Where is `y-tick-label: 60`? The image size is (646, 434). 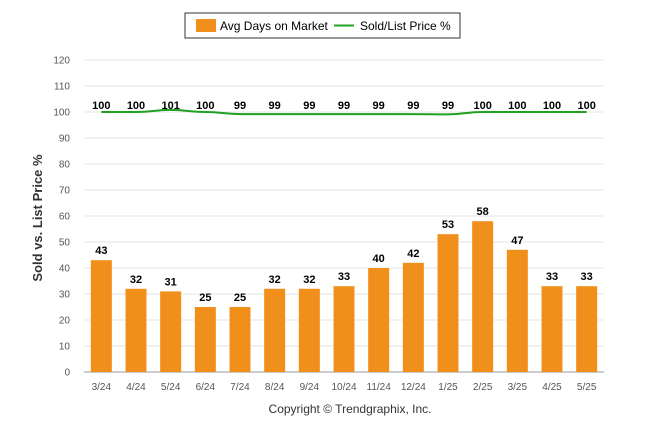
y-tick-label: 60 is located at coordinates (65, 217).